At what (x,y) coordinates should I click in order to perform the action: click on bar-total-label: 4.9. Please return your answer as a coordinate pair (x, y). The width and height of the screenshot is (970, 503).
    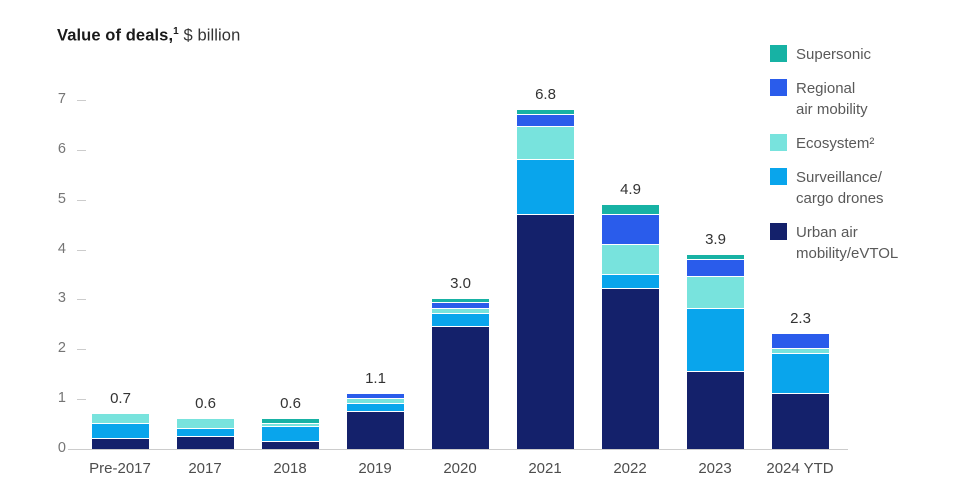
    Looking at the image, I should click on (630, 189).